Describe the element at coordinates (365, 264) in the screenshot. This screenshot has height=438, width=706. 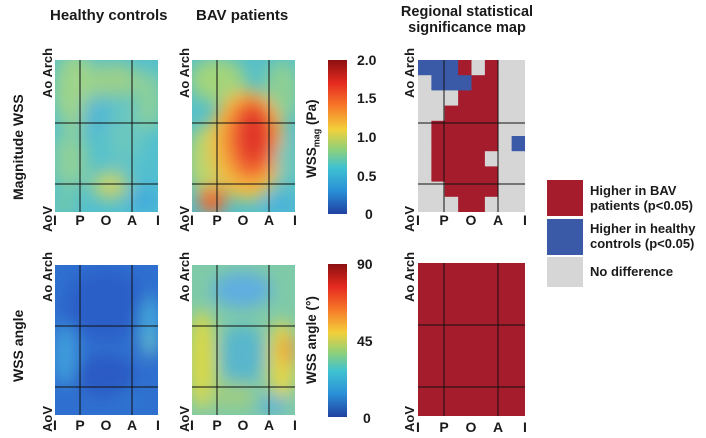
I see `colorbar-tick: 90` at that location.